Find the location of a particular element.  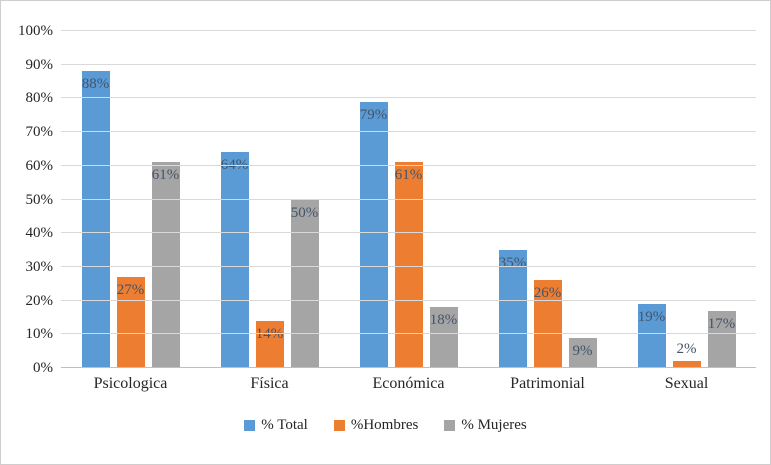

y-tick-label: 100% is located at coordinates (35, 31).